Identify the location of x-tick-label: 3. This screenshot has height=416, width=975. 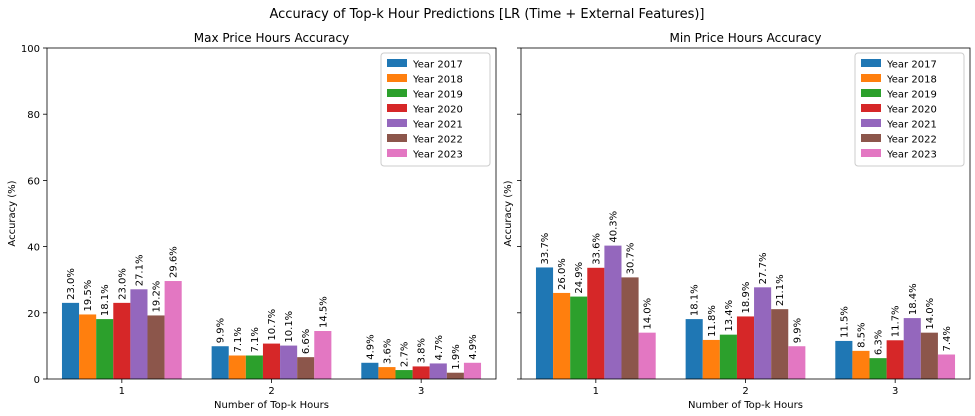
(895, 391).